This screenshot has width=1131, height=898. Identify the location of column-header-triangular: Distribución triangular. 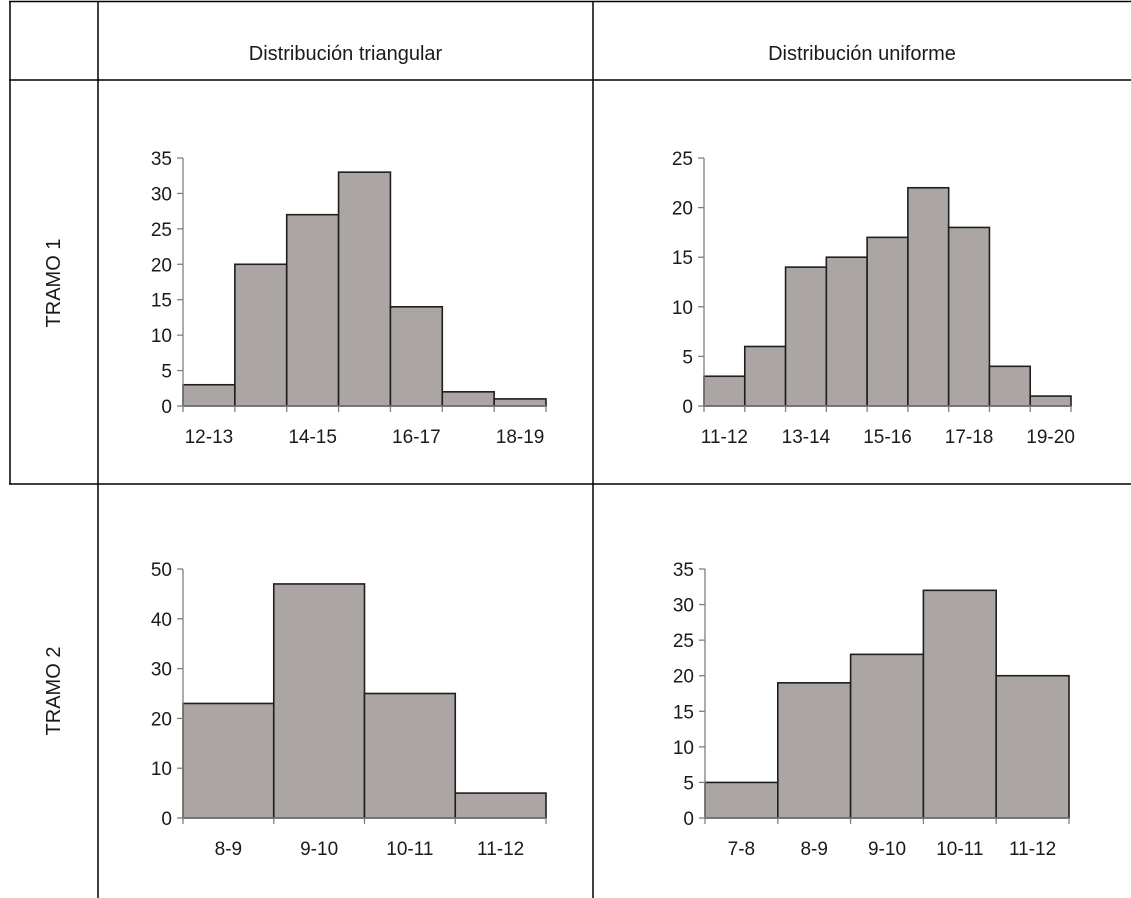
(345, 54).